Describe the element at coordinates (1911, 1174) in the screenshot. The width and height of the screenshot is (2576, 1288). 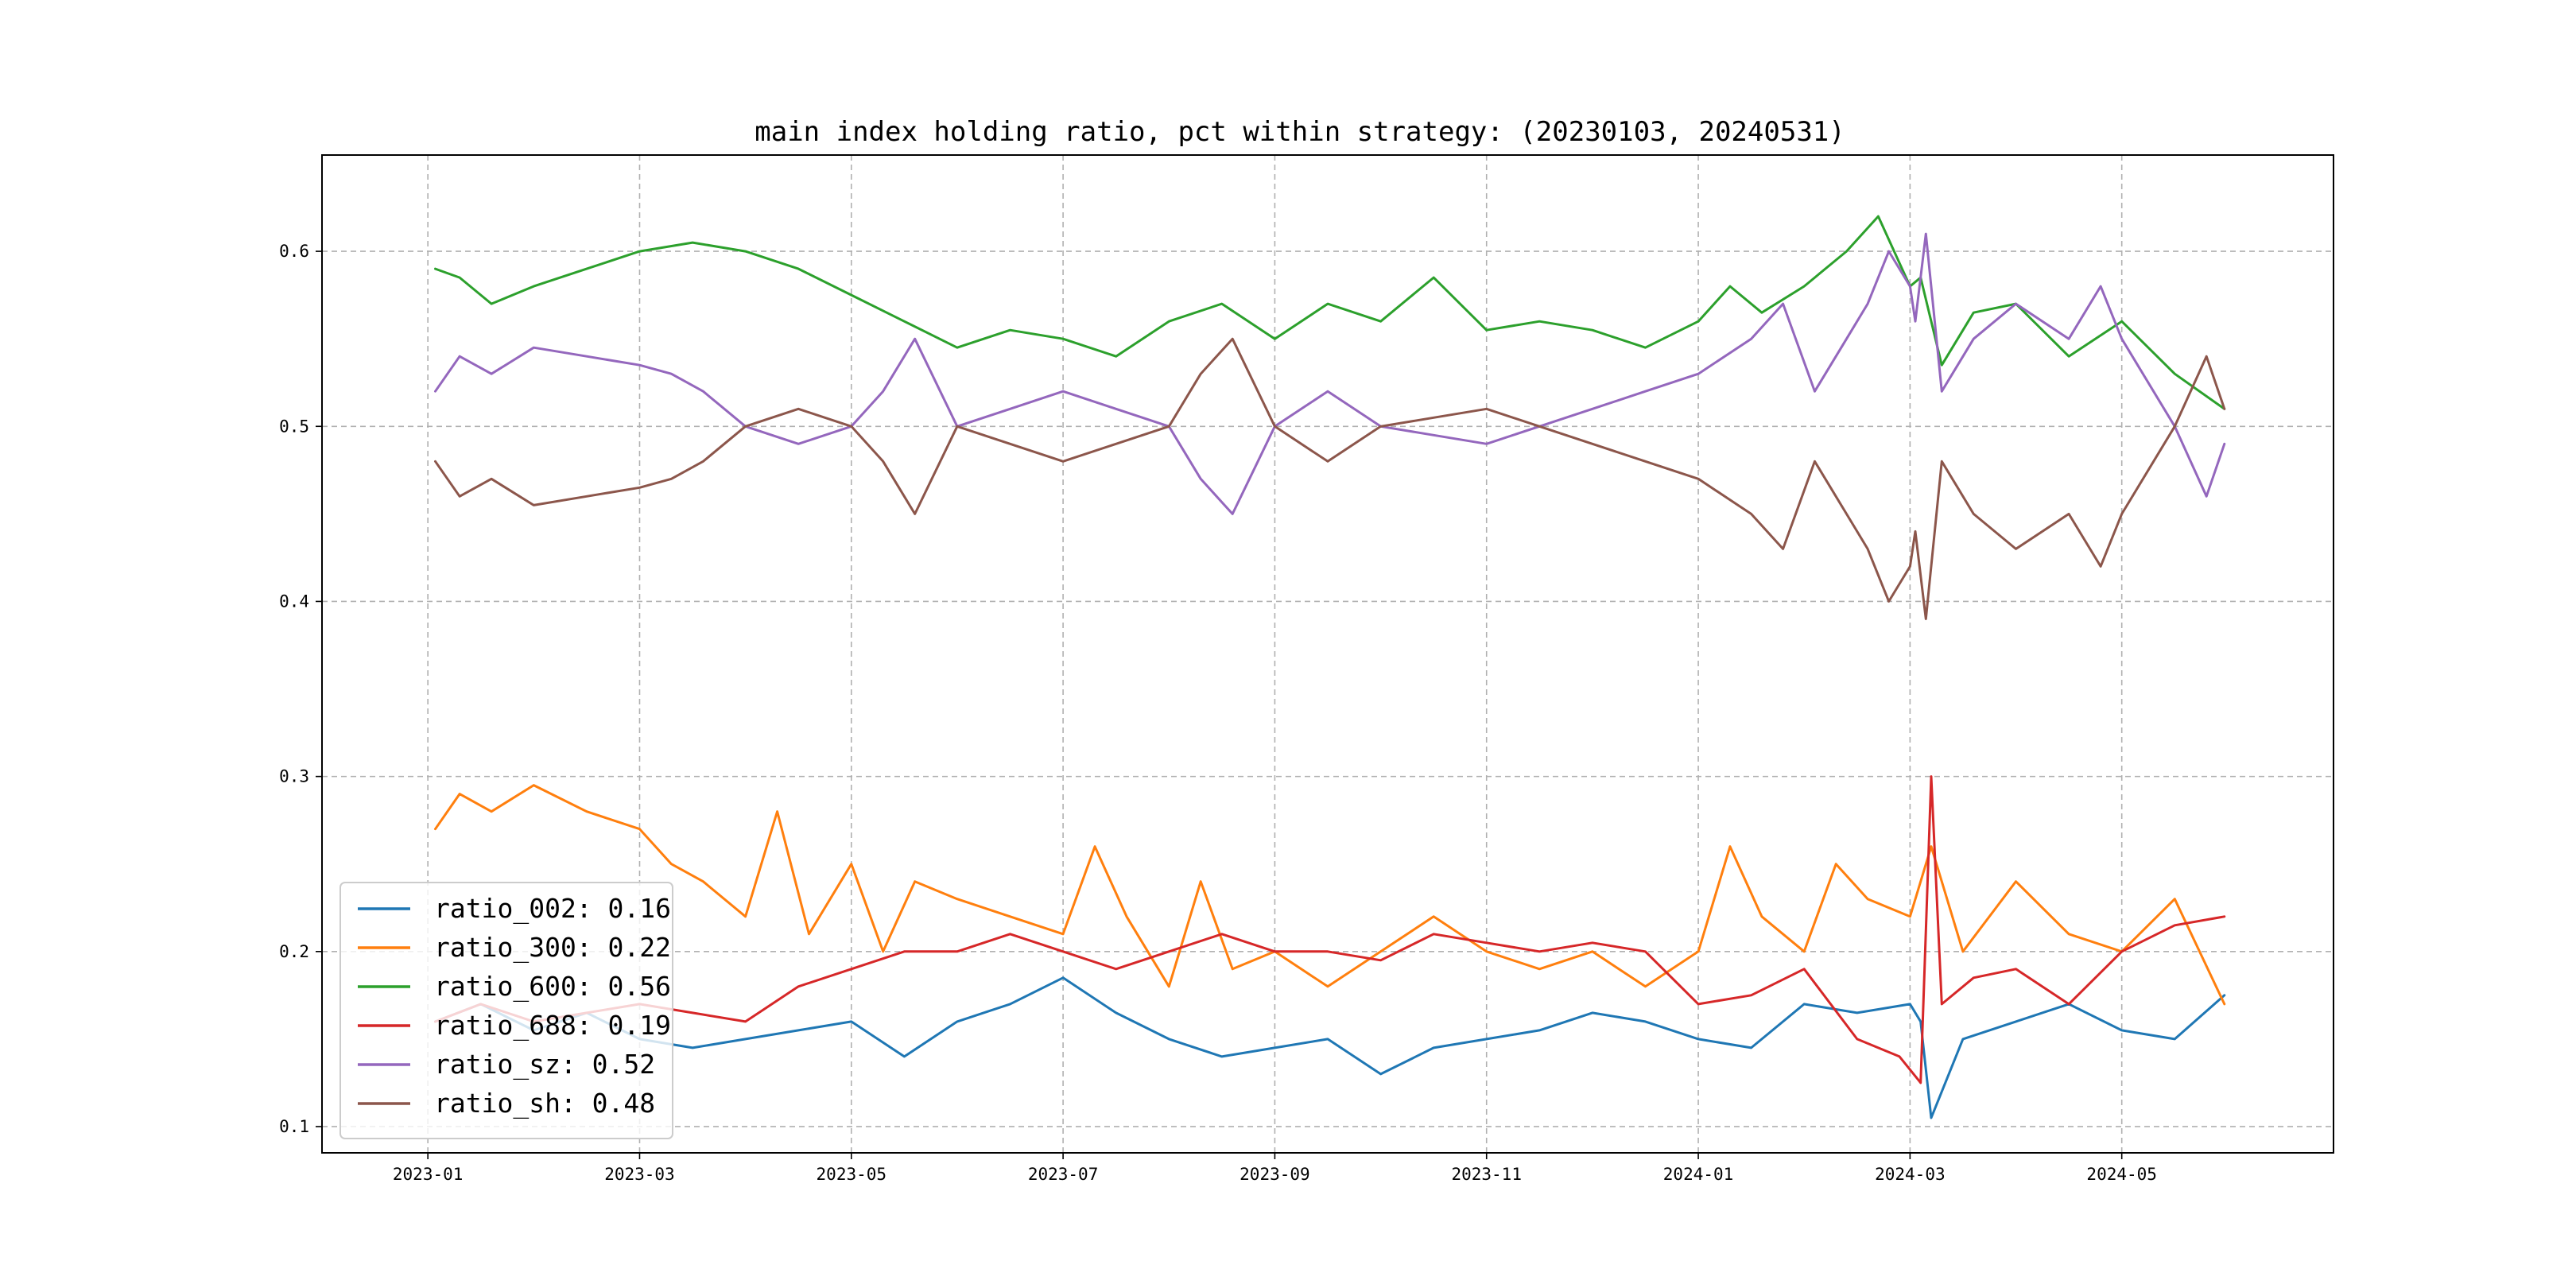
I see `x-tick-label: 2024-03` at that location.